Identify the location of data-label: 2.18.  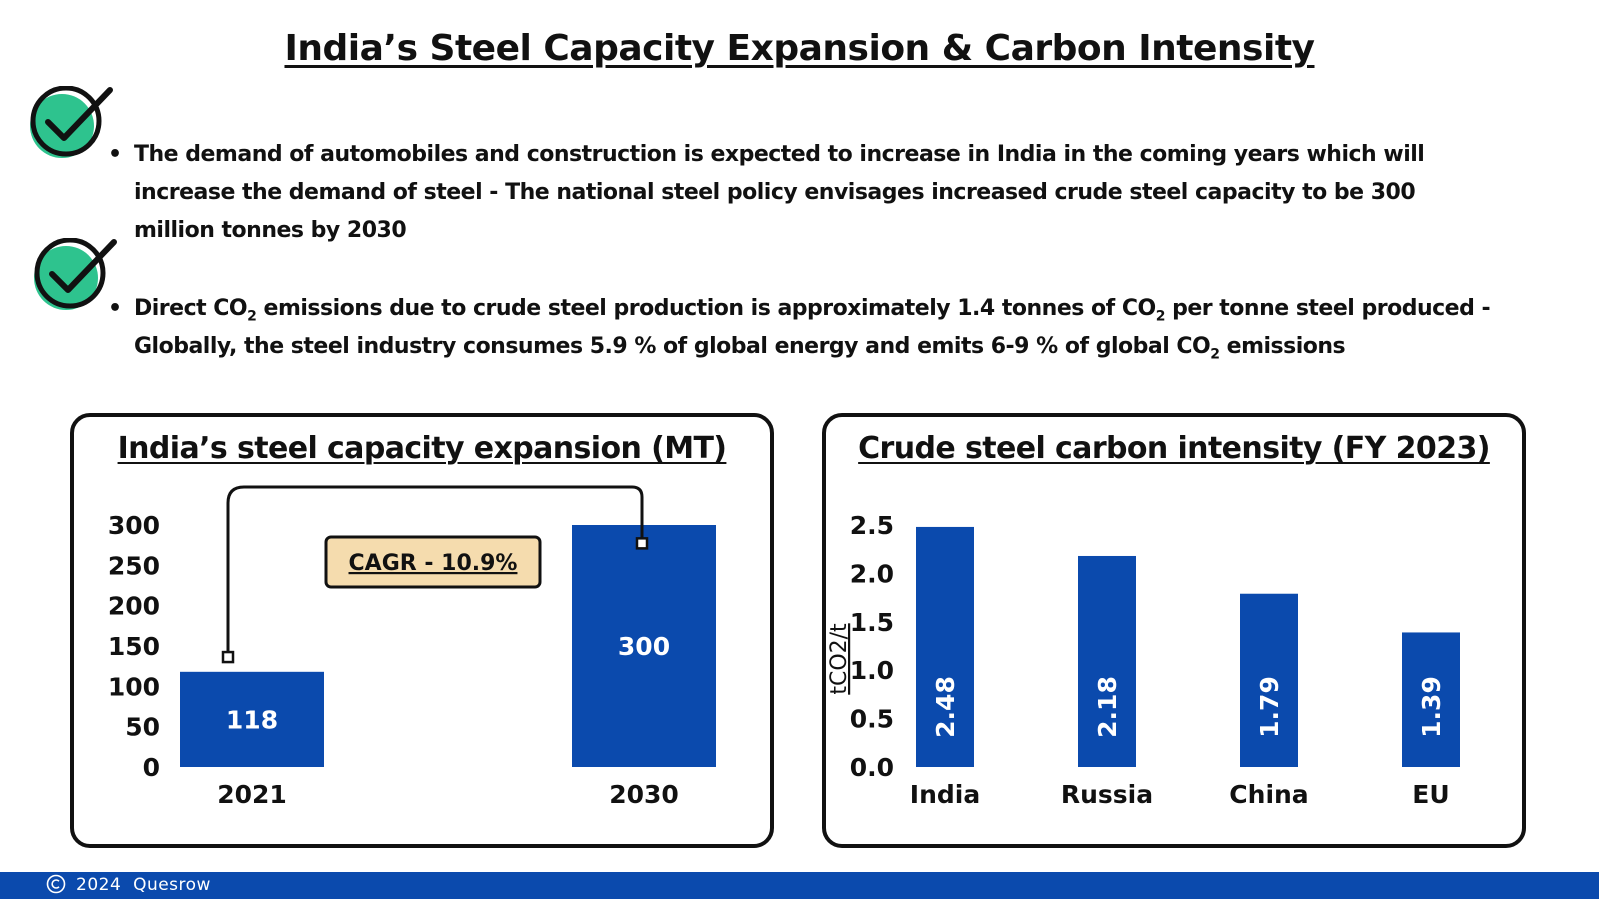
(1107, 707).